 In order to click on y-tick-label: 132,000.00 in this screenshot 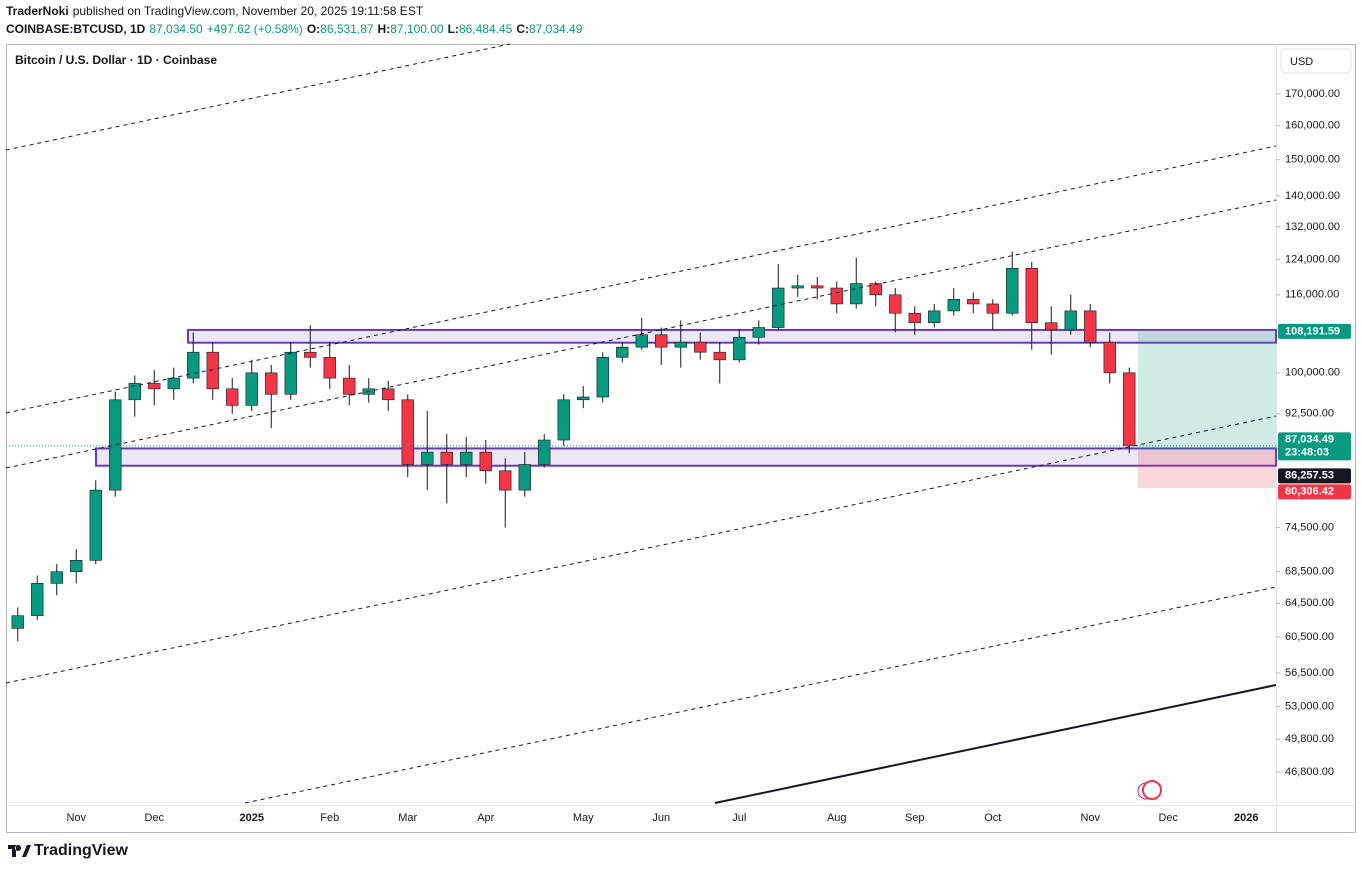, I will do `click(1312, 227)`.